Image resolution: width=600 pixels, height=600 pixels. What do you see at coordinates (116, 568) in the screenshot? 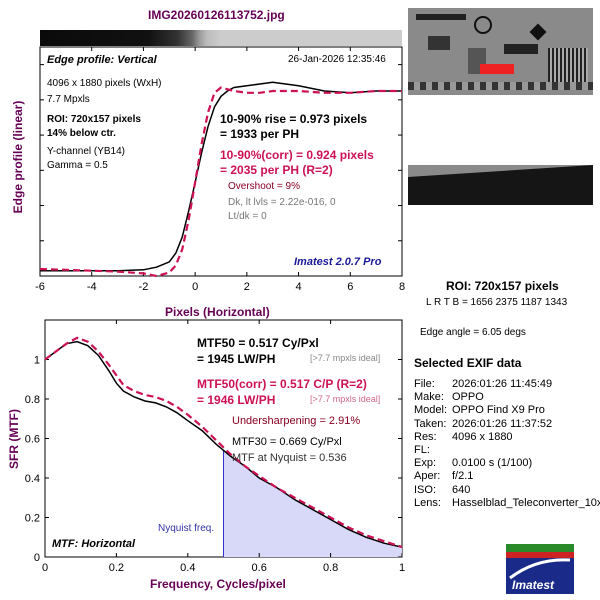
I see `mtf-xtick-label: 0.2` at bounding box center [116, 568].